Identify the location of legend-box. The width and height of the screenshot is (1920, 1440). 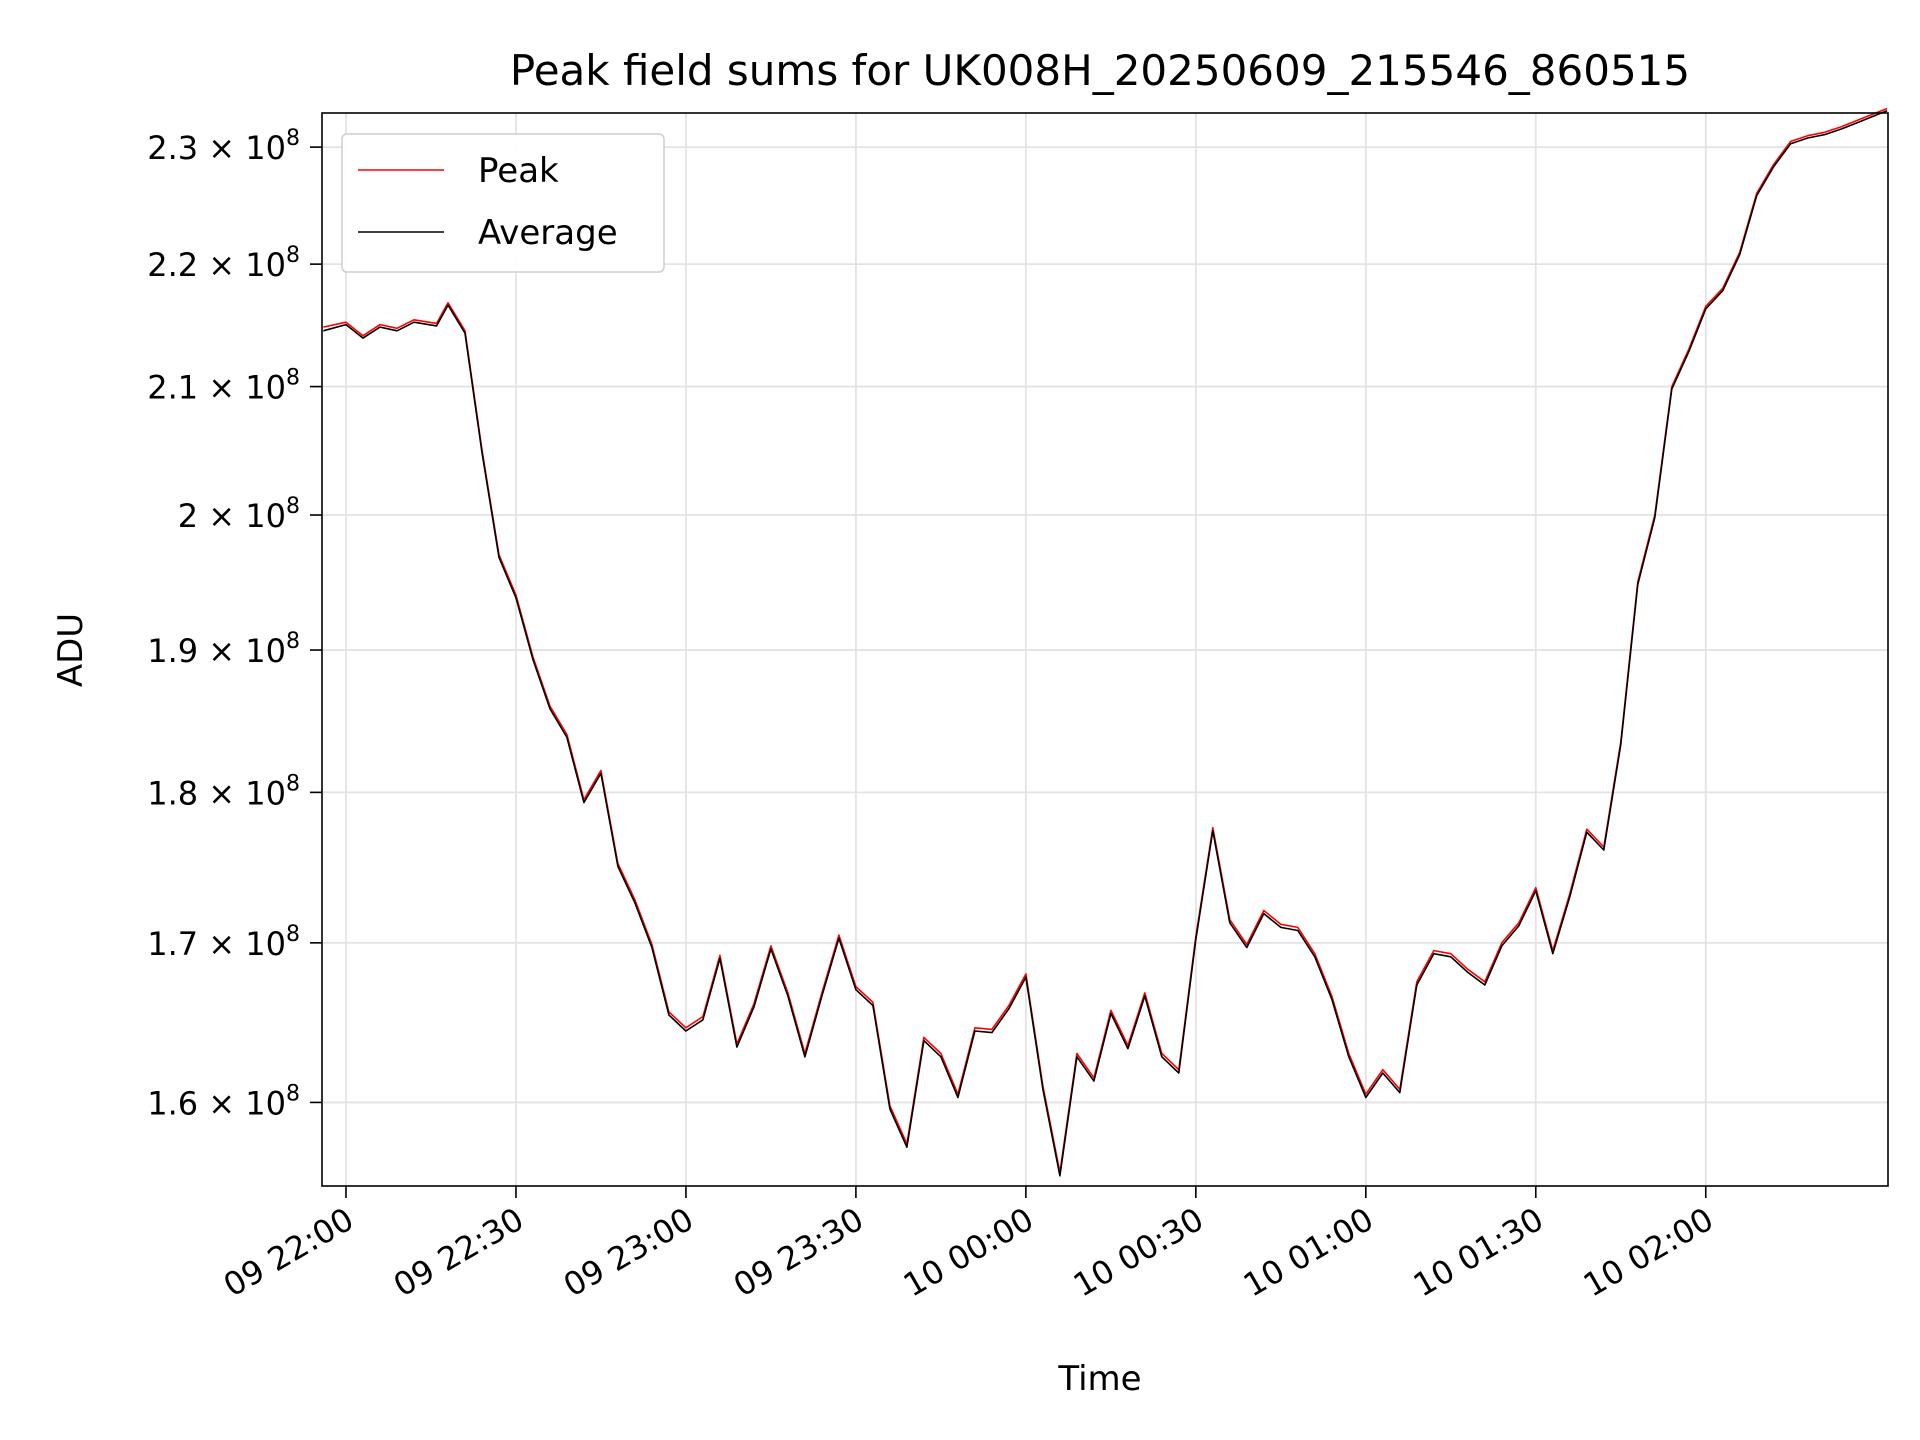
(503, 203).